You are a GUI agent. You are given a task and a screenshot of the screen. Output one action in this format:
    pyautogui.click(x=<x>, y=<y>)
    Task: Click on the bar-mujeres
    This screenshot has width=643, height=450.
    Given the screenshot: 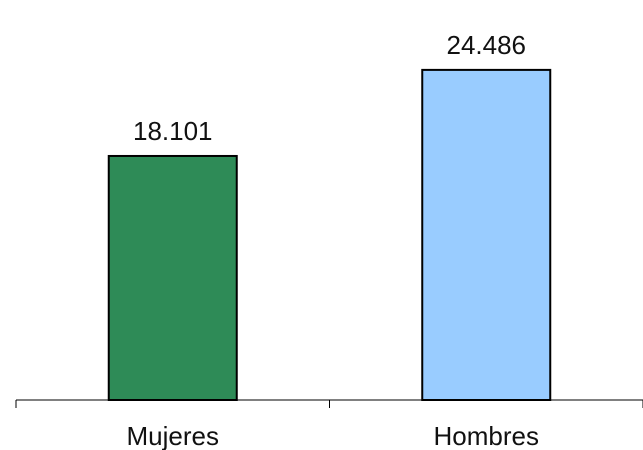 What is the action you would take?
    pyautogui.click(x=172, y=277)
    